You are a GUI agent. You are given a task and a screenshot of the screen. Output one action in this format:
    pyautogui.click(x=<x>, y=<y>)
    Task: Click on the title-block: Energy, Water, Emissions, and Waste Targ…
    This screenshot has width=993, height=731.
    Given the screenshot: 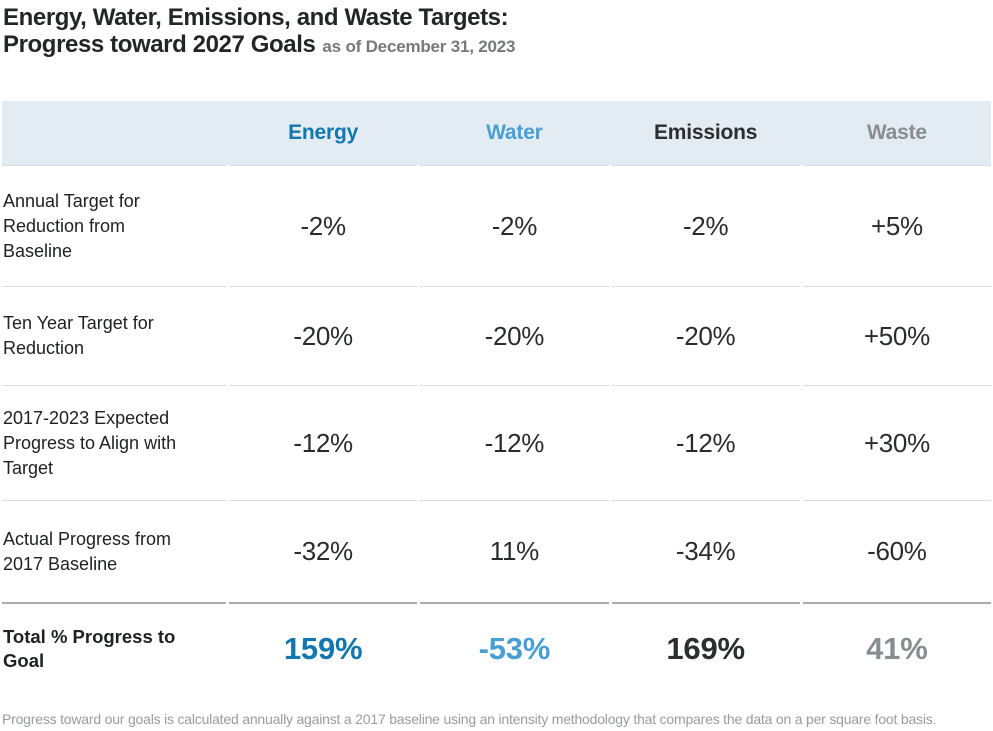 What is the action you would take?
    pyautogui.click(x=496, y=30)
    